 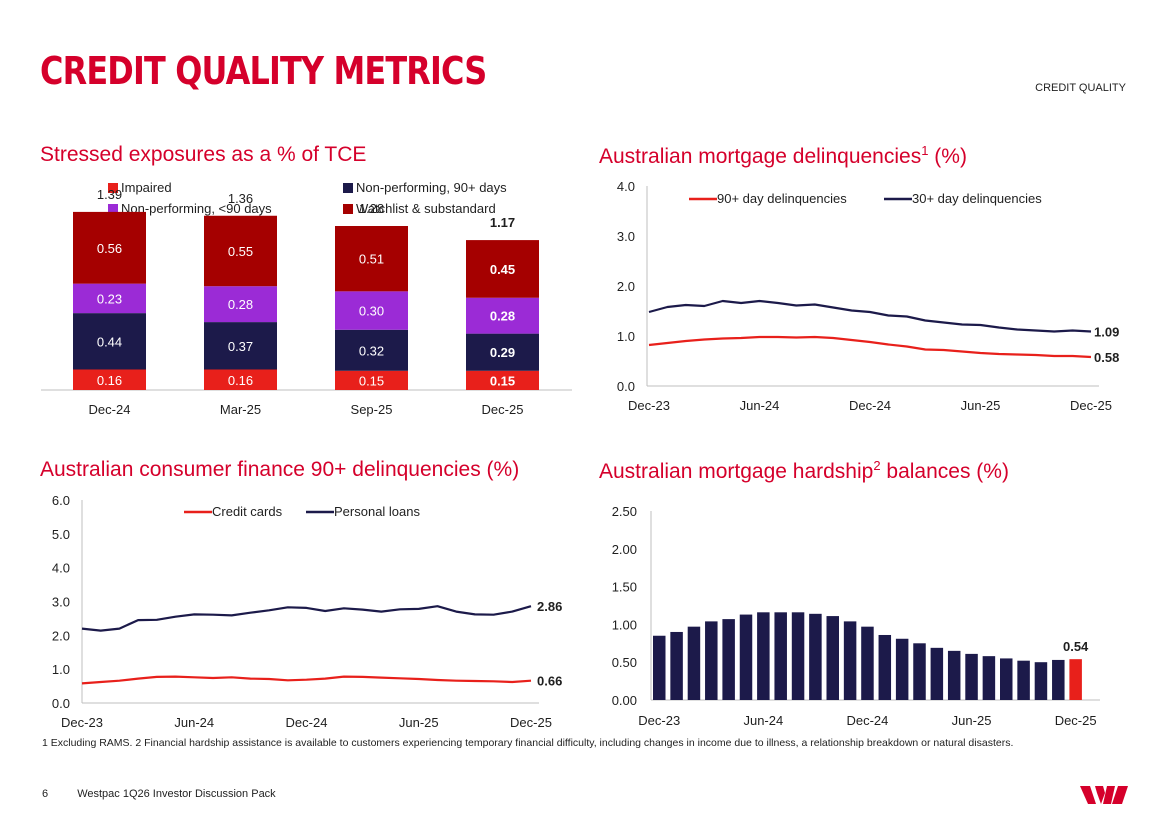 What do you see at coordinates (240, 304) in the screenshot?
I see `stressed-bar-mar-25-s2` at bounding box center [240, 304].